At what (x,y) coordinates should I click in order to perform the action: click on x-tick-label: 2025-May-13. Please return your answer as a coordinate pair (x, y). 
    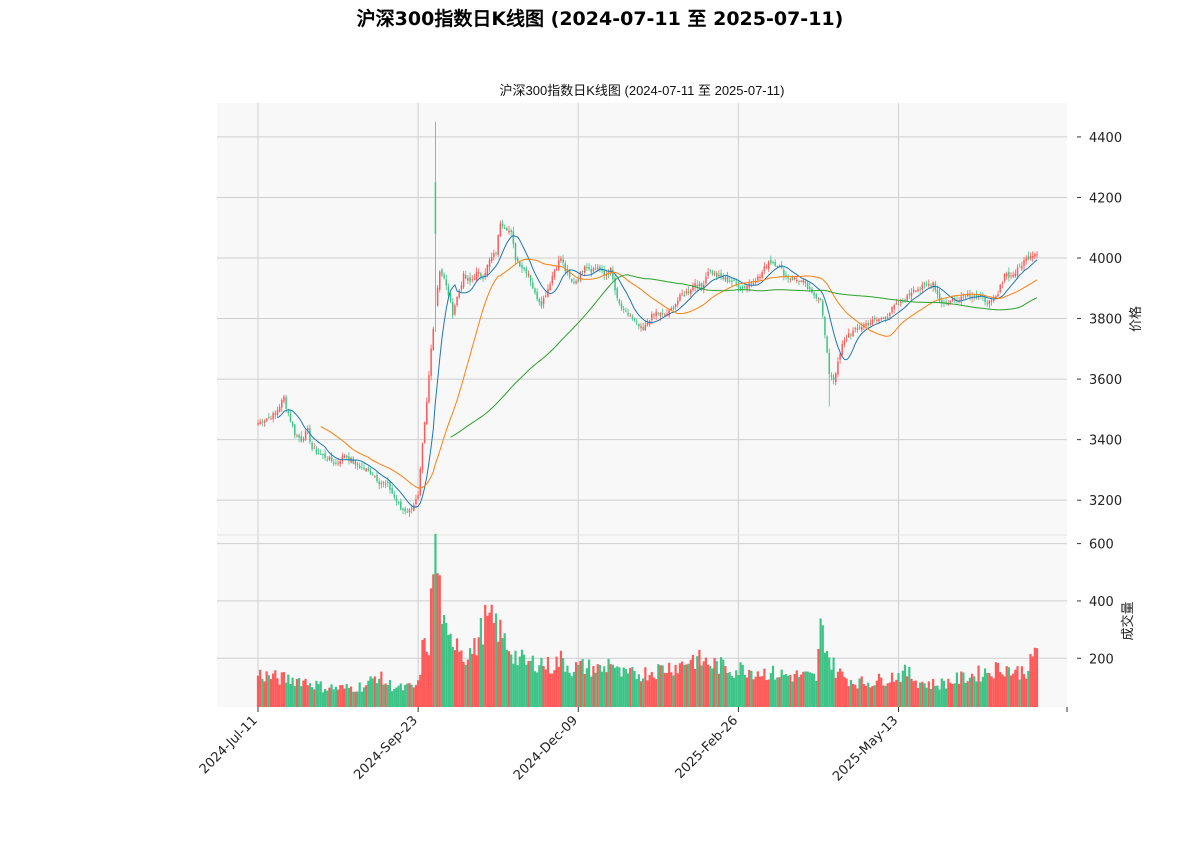
    Looking at the image, I should click on (865, 748).